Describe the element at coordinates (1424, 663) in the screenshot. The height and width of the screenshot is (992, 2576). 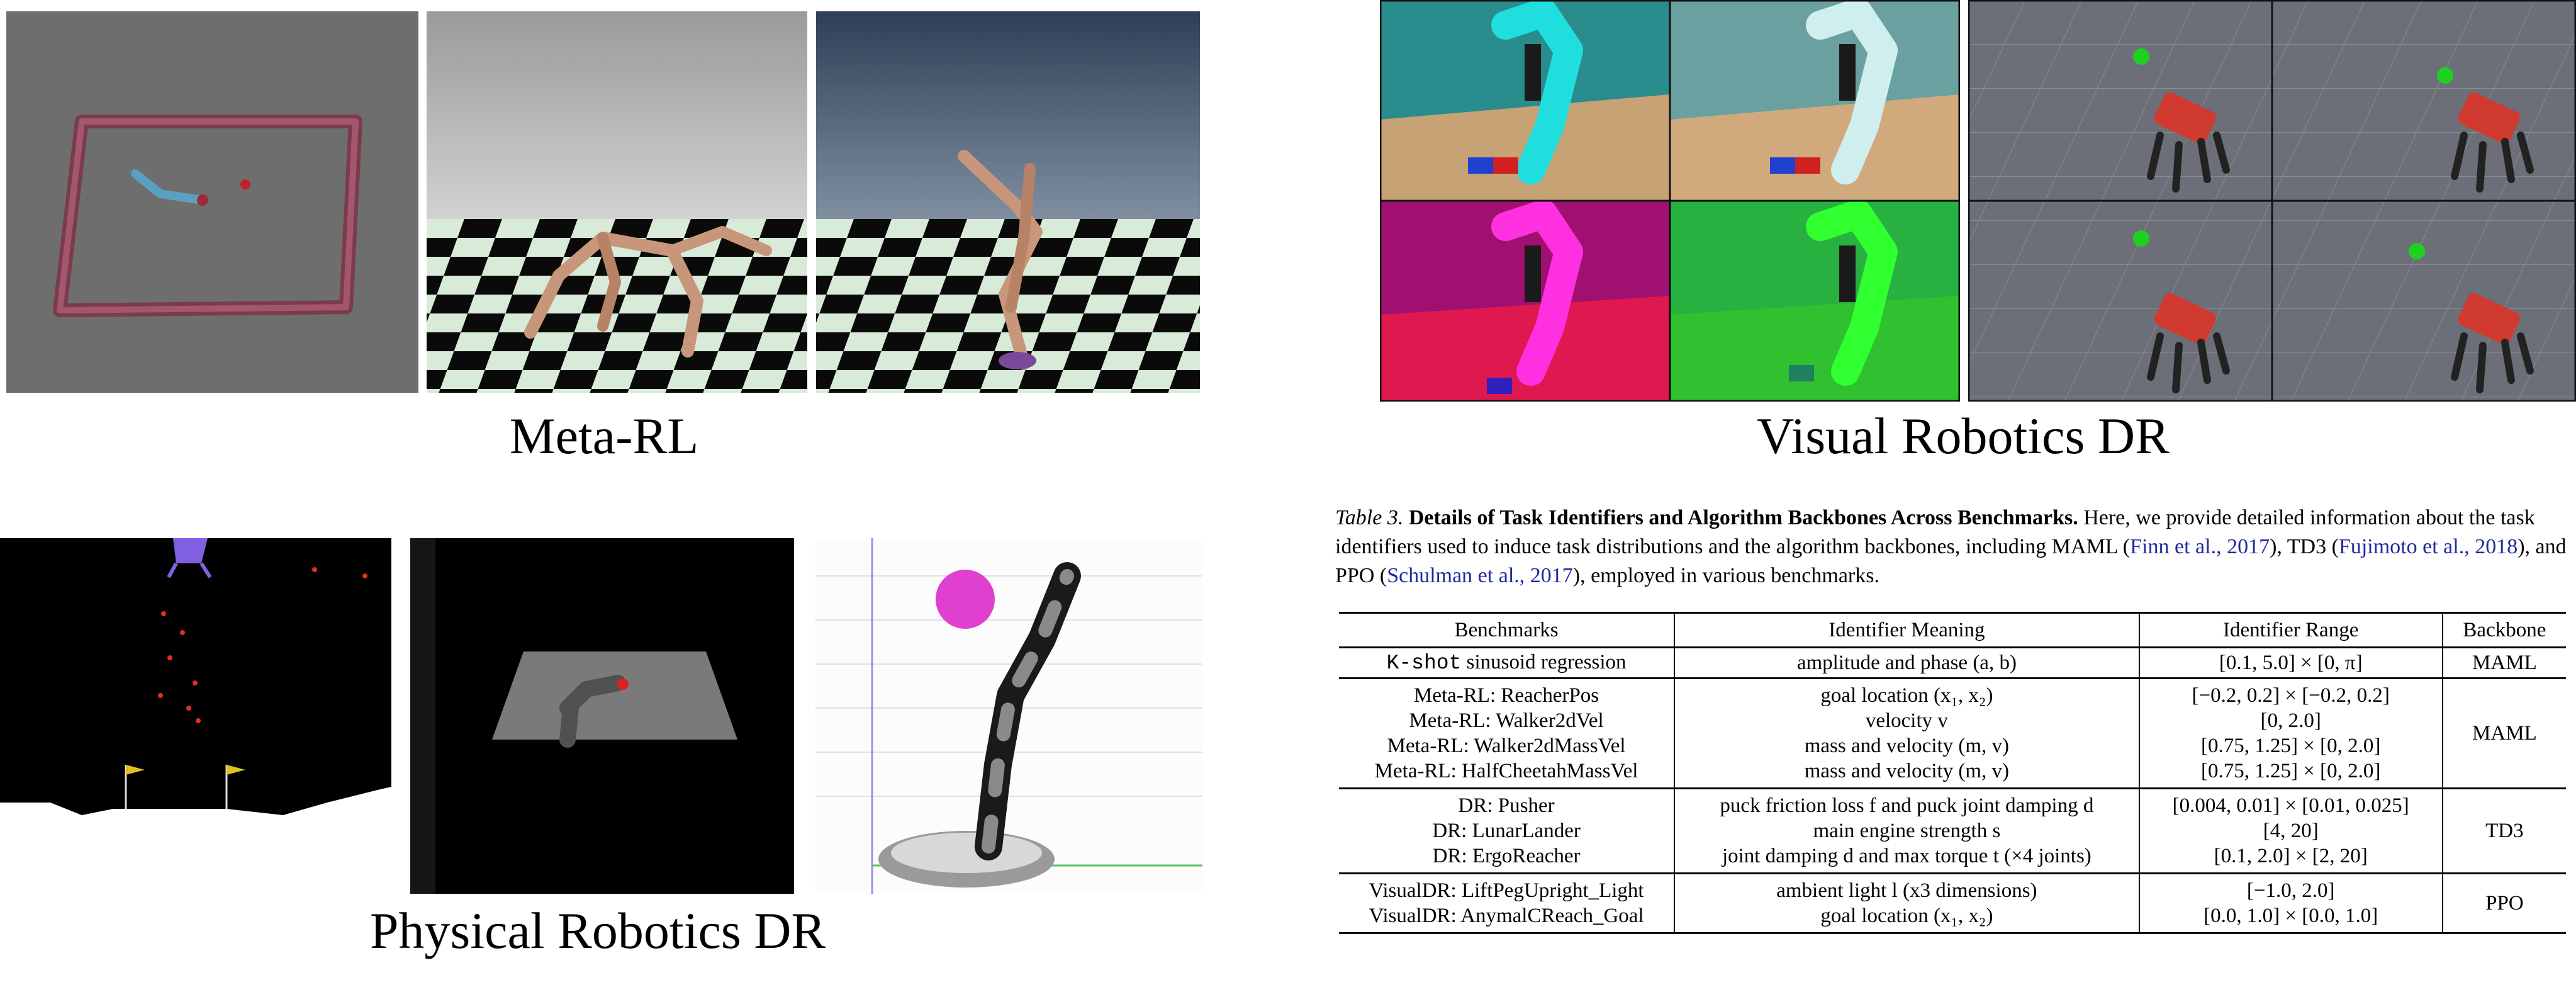
I see `kshot-label: K-shot` at that location.